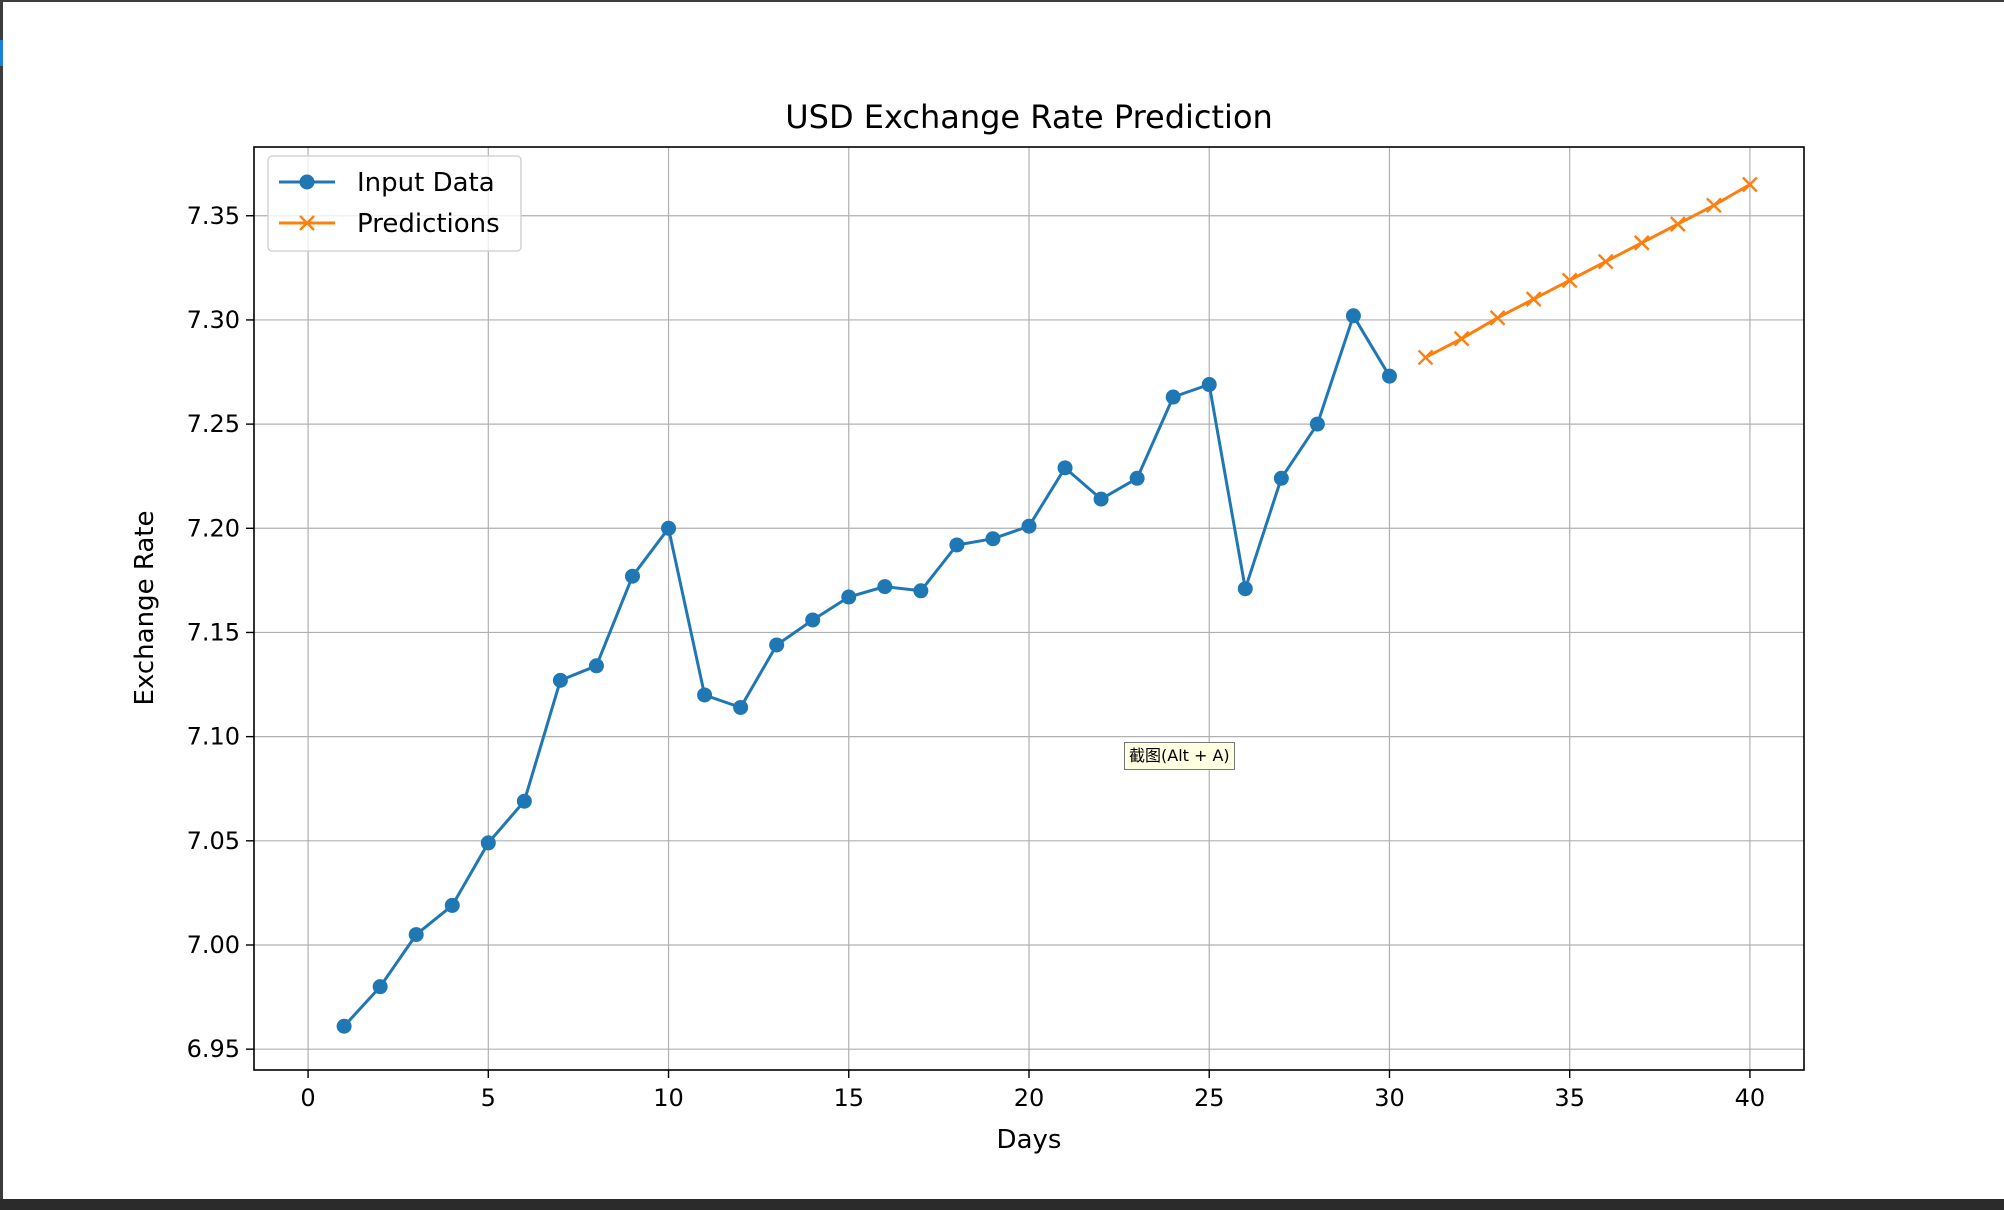 This screenshot has width=2004, height=1210. Describe the element at coordinates (1569, 1098) in the screenshot. I see `x-tick-label: 35` at that location.